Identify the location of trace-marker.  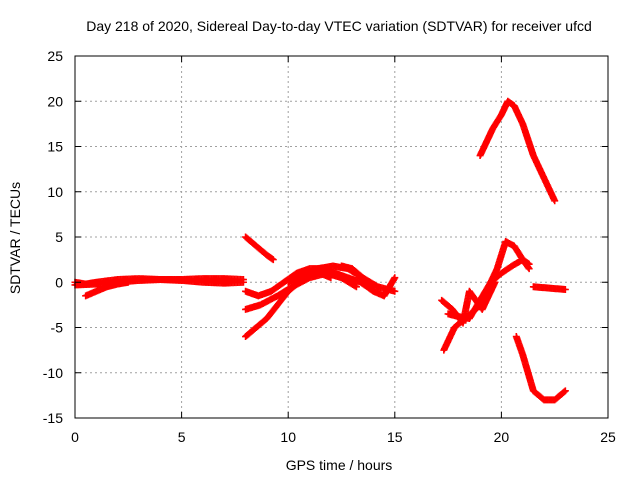
(564, 392).